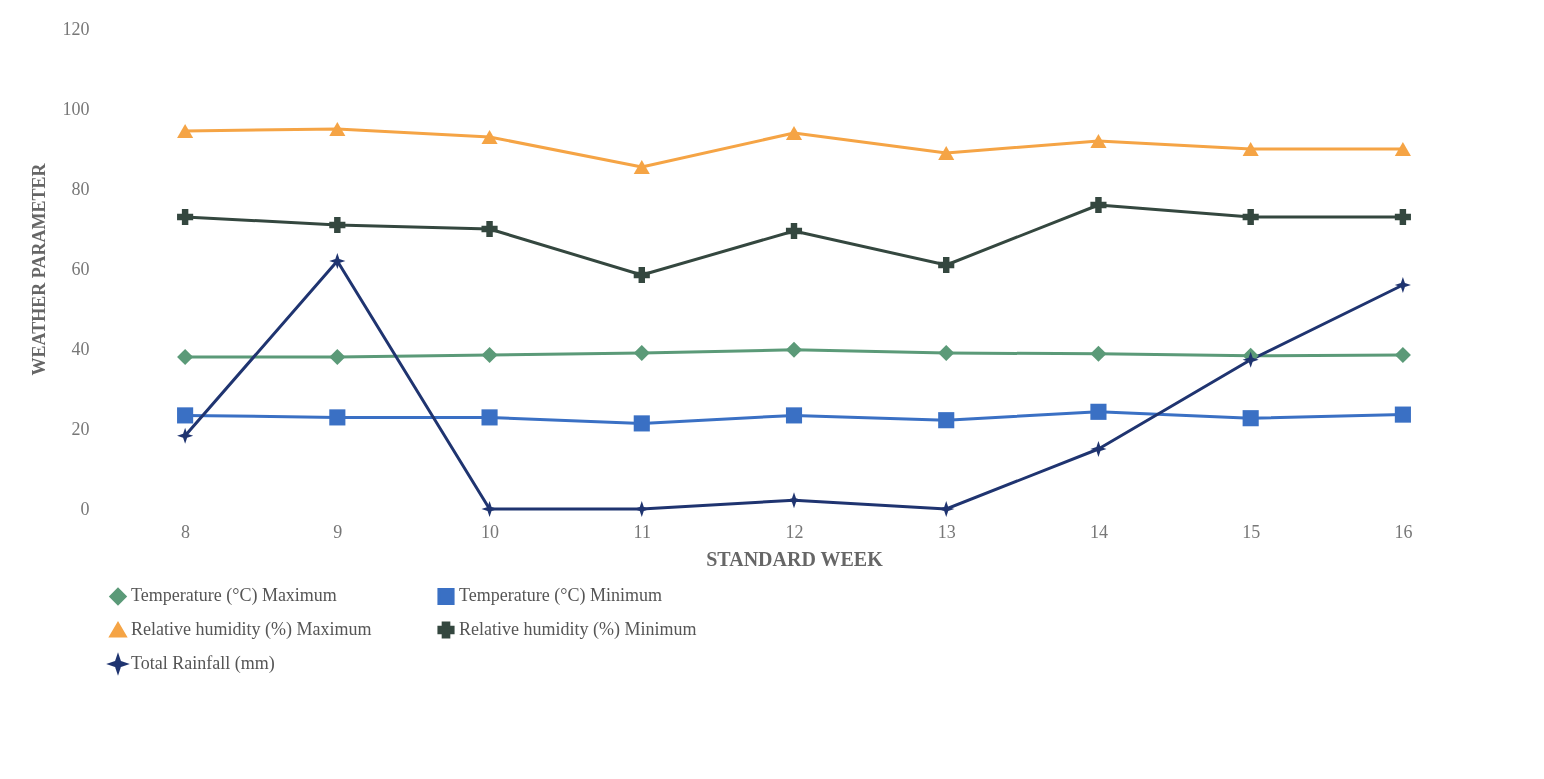 The height and width of the screenshot is (779, 1544). I want to click on x-tick-label: 16, so click(1403, 531).